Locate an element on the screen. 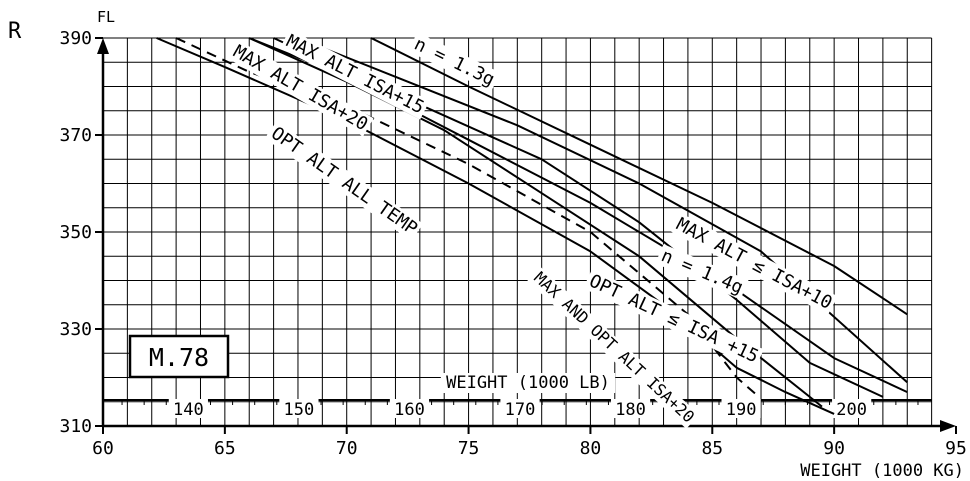 The height and width of the screenshot is (481, 970). y-axis-arrow is located at coordinates (103, 46).